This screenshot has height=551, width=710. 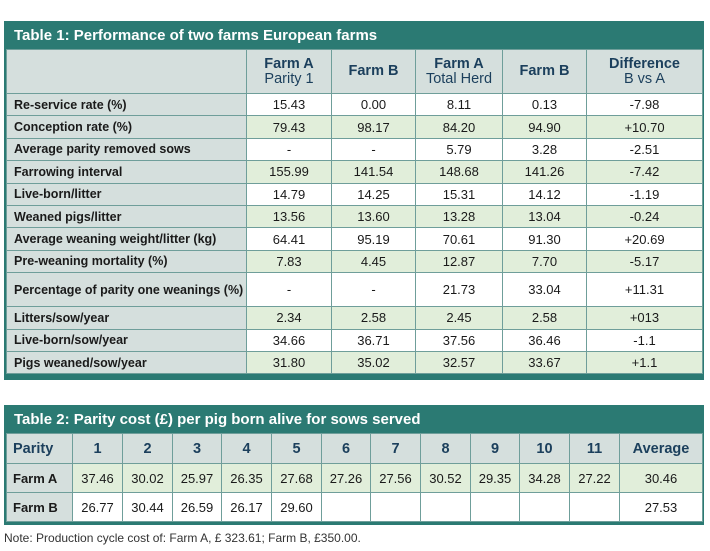 What do you see at coordinates (644, 172) in the screenshot?
I see `table-cell: -7.42` at bounding box center [644, 172].